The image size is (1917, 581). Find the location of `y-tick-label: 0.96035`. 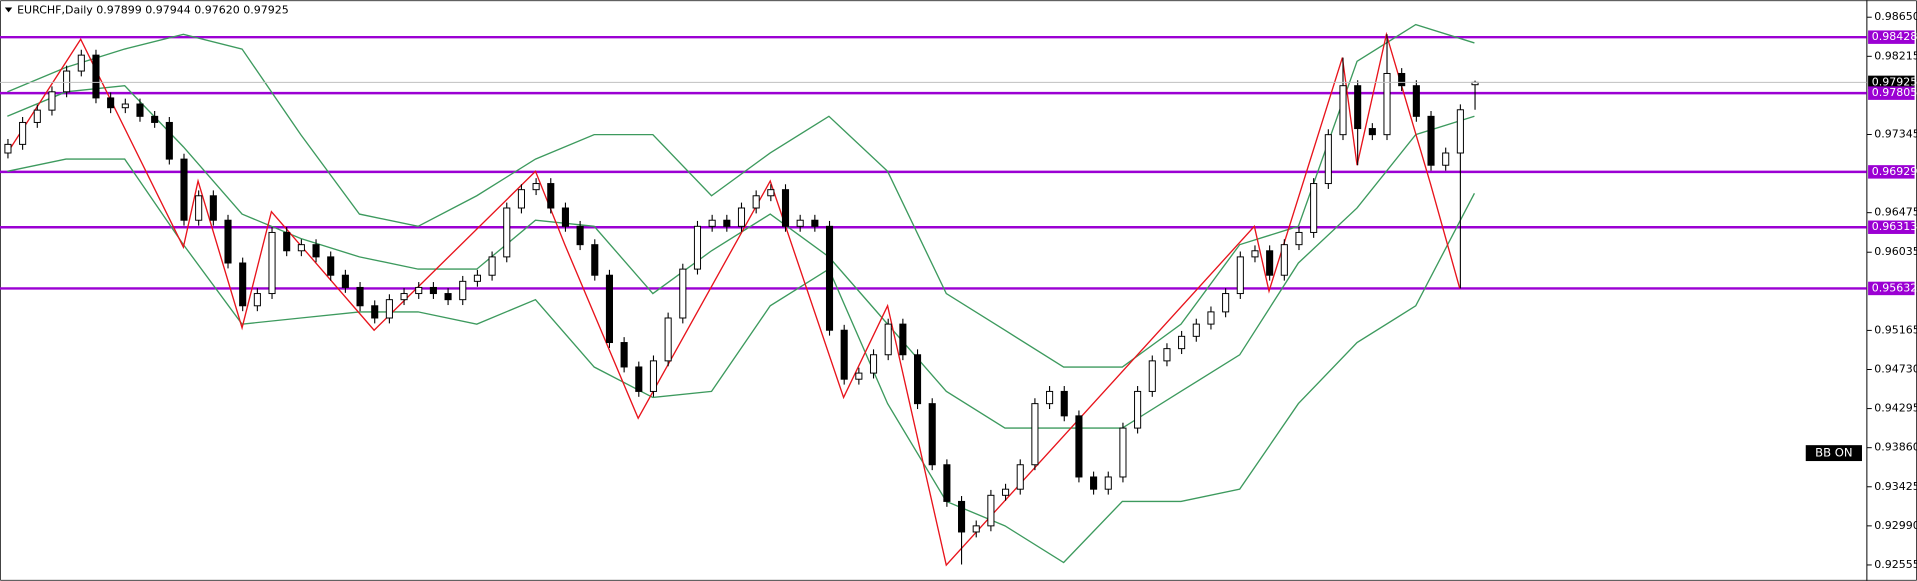

y-tick-label: 0.96035 is located at coordinates (1895, 251).